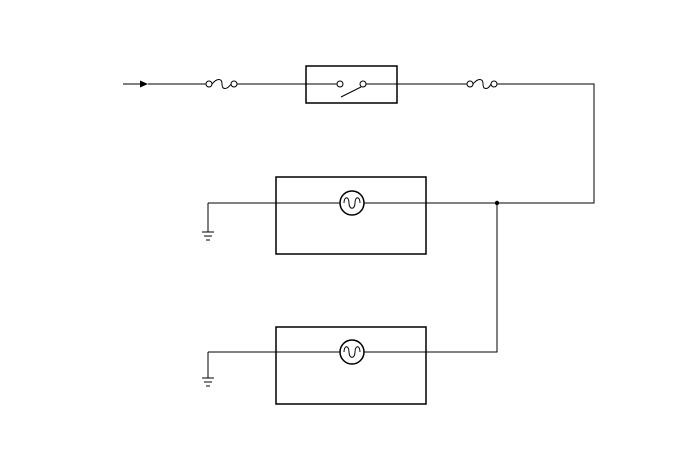 Image resolution: width=688 pixels, height=463 pixels. Describe the element at coordinates (546, 143) in the screenshot. I see `wire-fuse2-to-junction` at that location.